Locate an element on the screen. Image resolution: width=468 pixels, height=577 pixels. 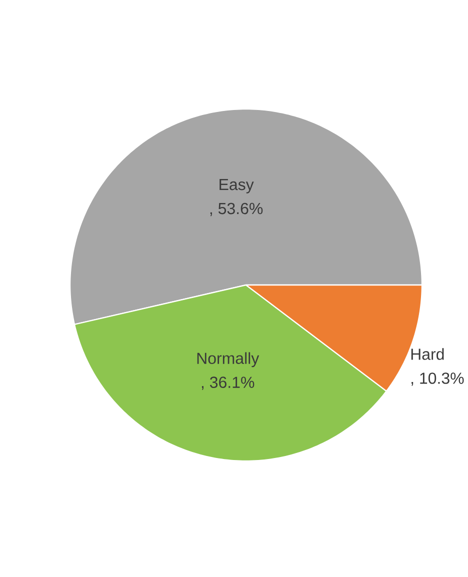
data-label: , 36.1% is located at coordinates (228, 383).